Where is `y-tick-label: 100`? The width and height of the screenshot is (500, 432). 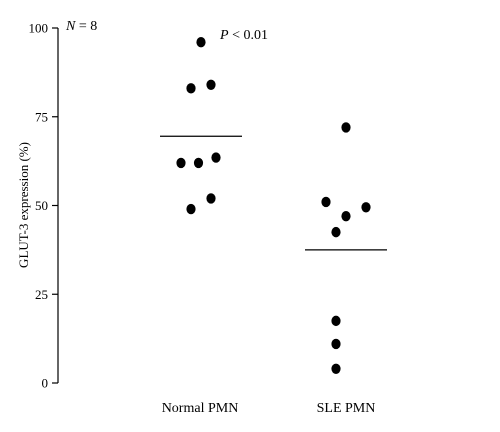 y-tick-label: 100 is located at coordinates (39, 28).